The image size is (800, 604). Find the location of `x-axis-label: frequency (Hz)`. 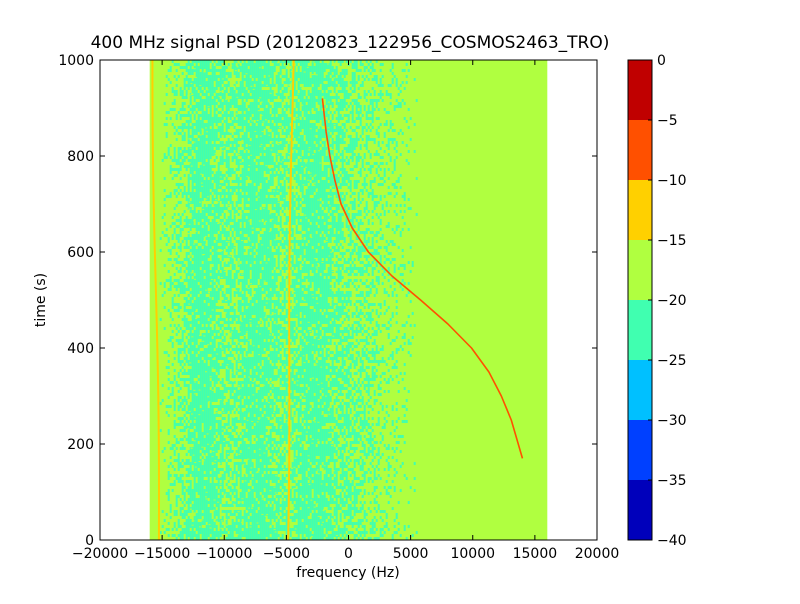

x-axis-label: frequency (Hz) is located at coordinates (347, 573).